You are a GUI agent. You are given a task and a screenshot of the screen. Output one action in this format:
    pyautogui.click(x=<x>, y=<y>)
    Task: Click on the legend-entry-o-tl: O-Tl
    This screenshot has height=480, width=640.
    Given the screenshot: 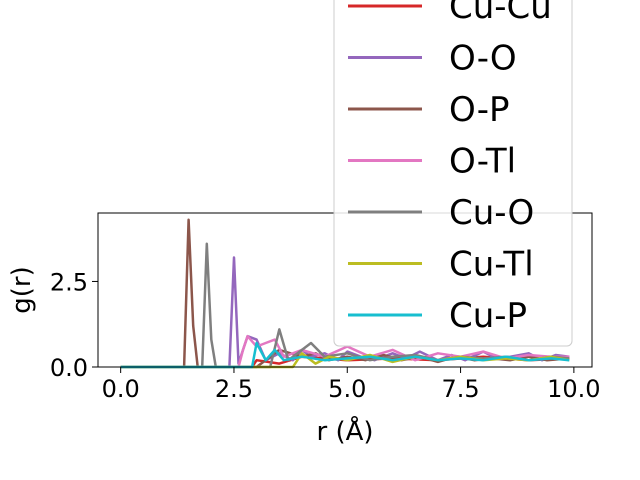 What is the action you would take?
    pyautogui.click(x=432, y=162)
    